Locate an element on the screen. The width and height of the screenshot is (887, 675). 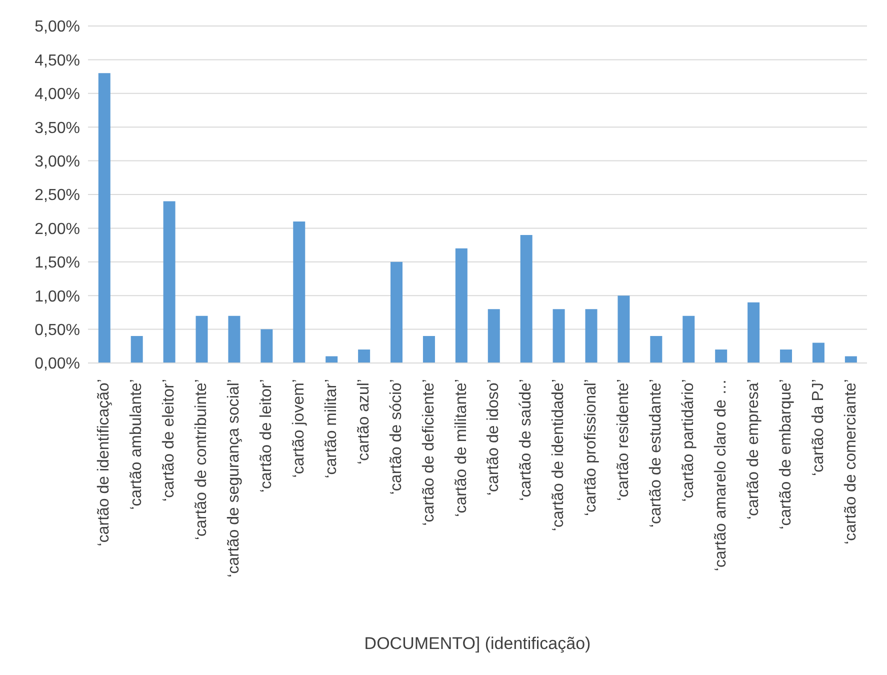
x-tick-label: ‘cartão de identificação’ is located at coordinates (104, 462).